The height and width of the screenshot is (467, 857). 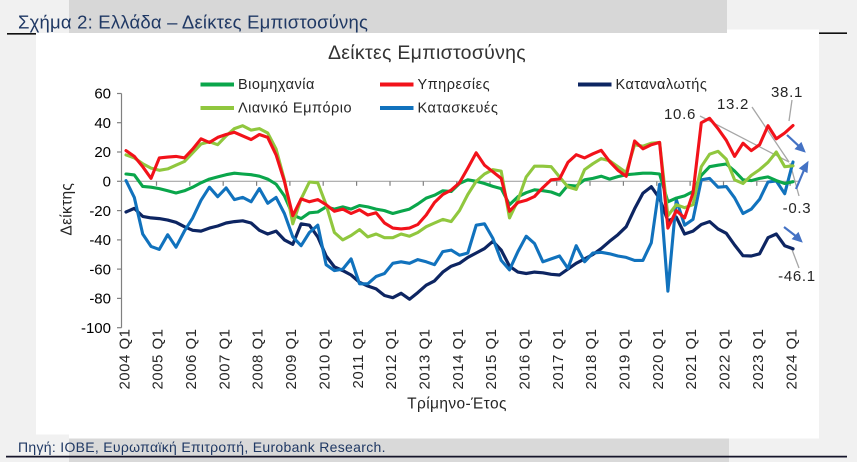 I want to click on svg-text: 2014 Q1, so click(x=458, y=359).